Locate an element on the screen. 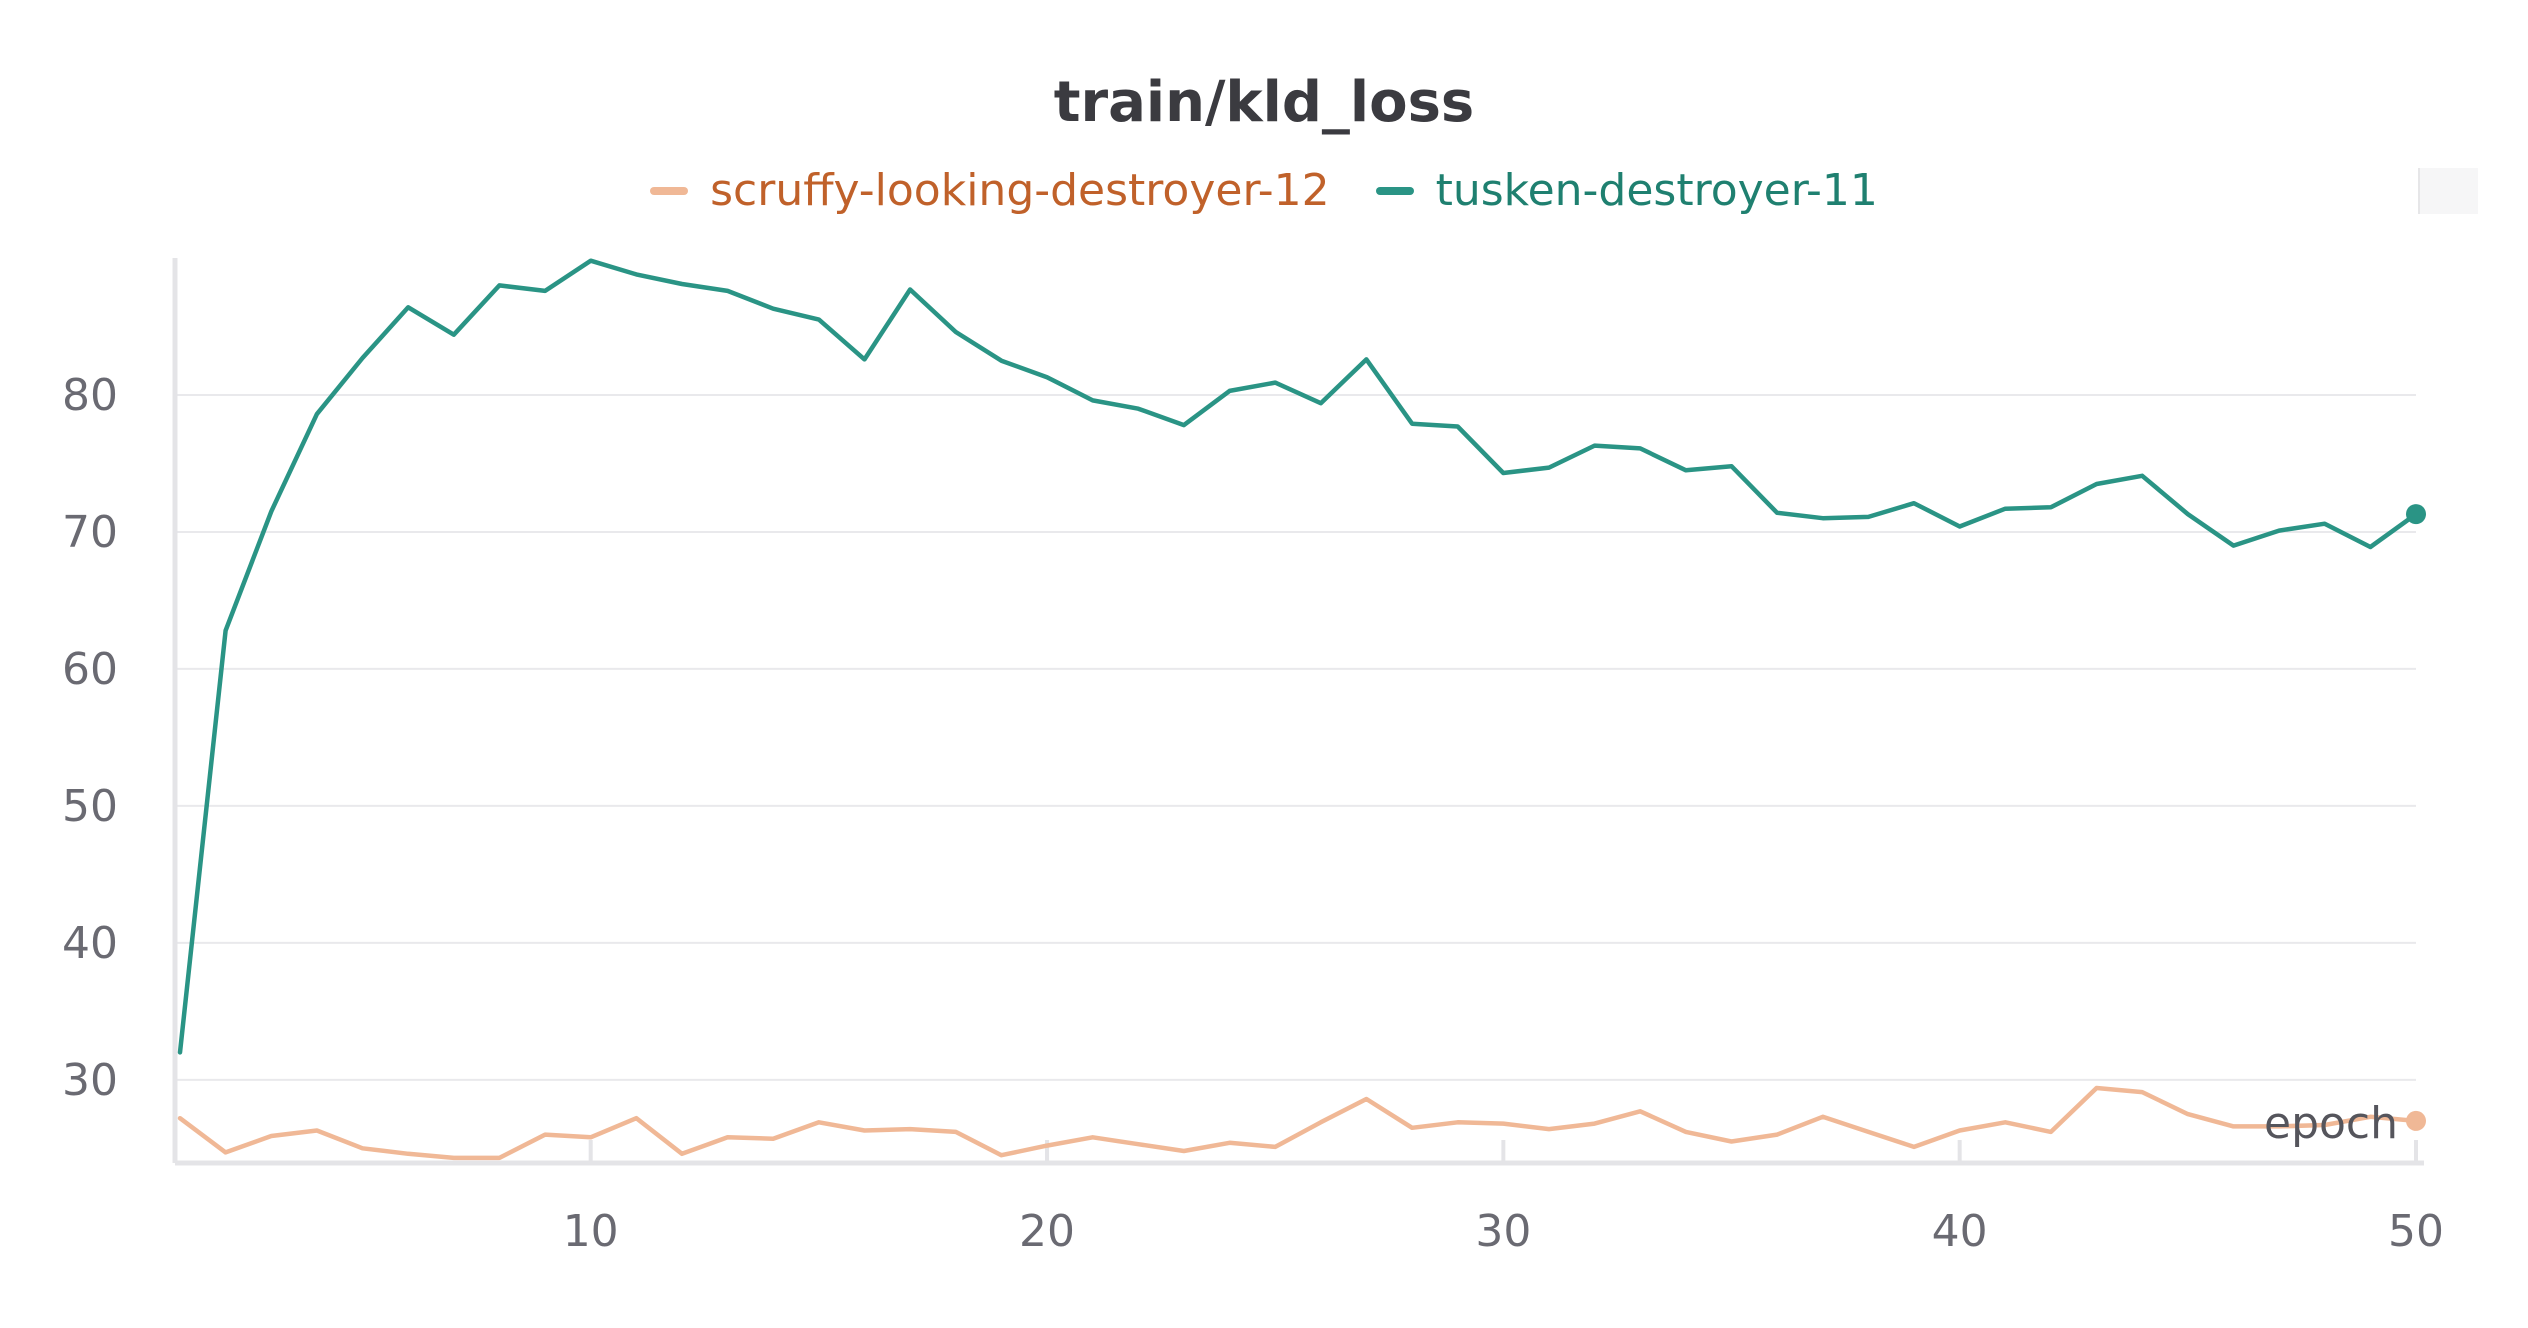 This screenshot has width=2528, height=1328. legend-swatch-scruffy is located at coordinates (669, 190).